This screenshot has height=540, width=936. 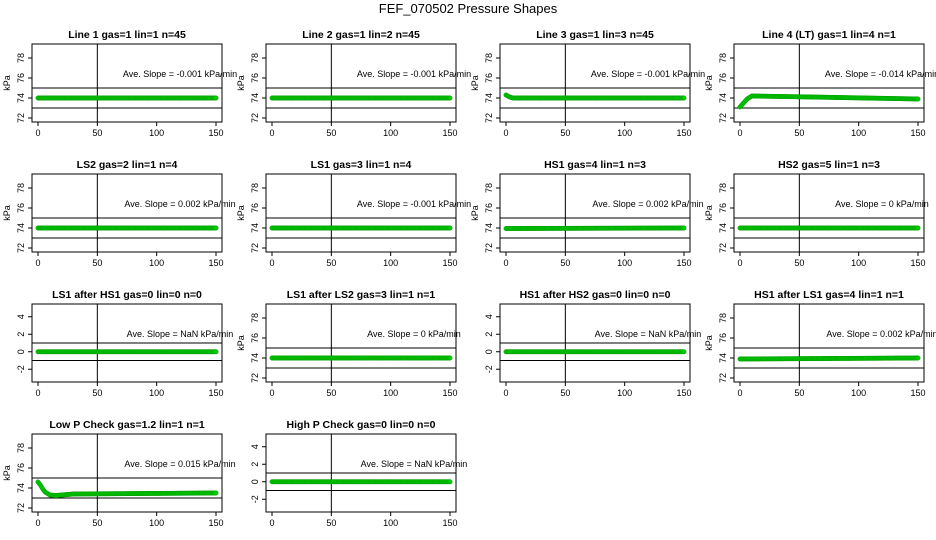 I want to click on slope-annotation: Ave. Slope = -0.014 kPa/min, so click(x=880, y=74).